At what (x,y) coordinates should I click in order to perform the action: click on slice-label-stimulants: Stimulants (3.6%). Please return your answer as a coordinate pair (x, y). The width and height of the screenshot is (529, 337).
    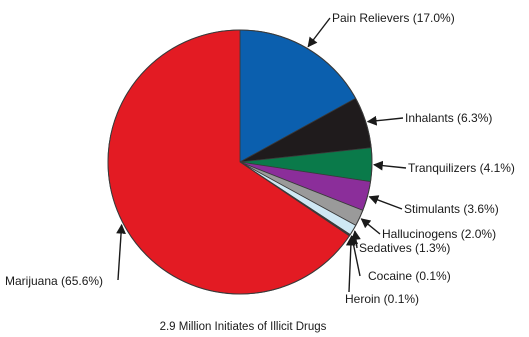
    Looking at the image, I should click on (451, 209).